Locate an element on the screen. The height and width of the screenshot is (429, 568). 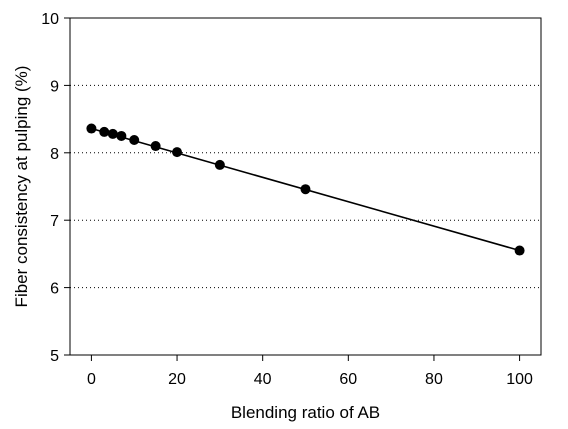
x-tick-label: 20 is located at coordinates (177, 379).